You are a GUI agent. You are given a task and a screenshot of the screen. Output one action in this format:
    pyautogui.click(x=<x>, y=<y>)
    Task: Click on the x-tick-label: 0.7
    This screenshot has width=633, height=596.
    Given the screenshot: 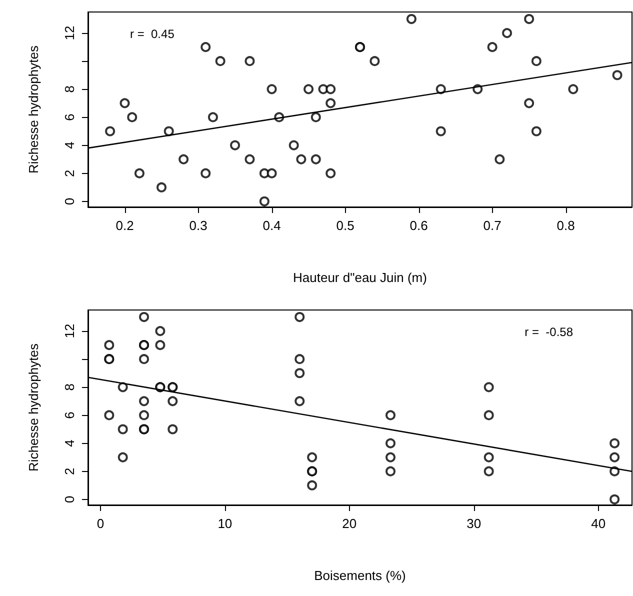 What is the action you would take?
    pyautogui.click(x=492, y=225)
    